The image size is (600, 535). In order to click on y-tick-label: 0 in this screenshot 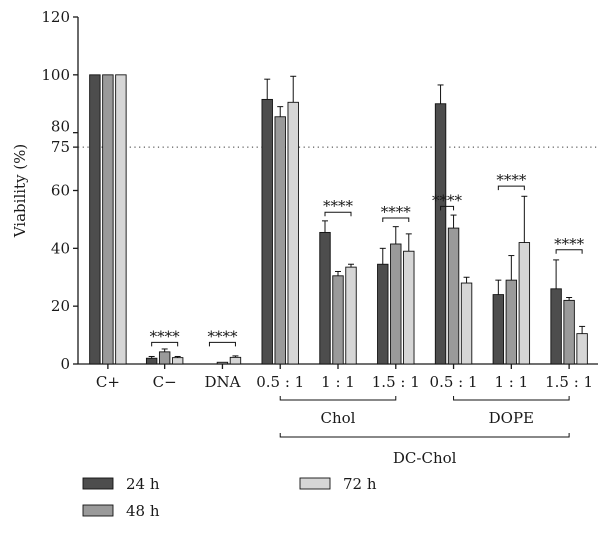, I will do `click(65, 364)`.